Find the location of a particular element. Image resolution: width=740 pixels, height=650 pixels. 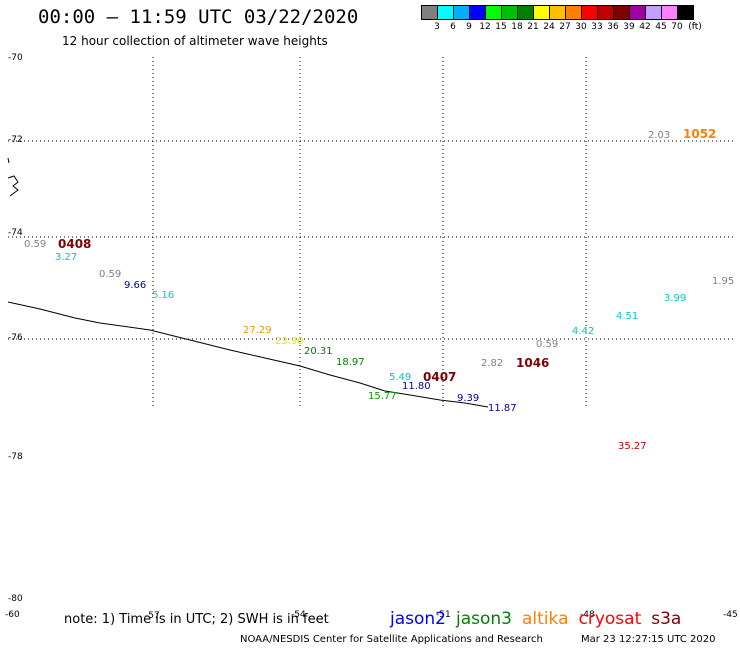

track-label: 1046 is located at coordinates (532, 363).